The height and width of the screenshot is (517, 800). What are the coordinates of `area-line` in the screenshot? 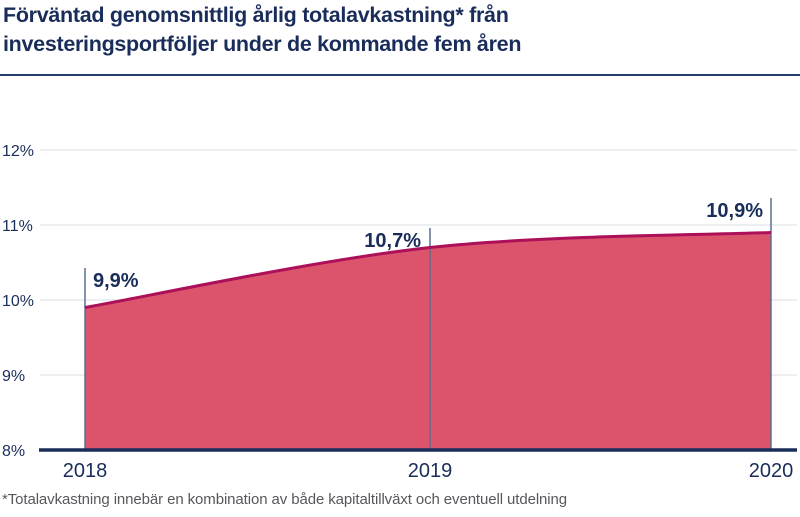 It's located at (428, 270).